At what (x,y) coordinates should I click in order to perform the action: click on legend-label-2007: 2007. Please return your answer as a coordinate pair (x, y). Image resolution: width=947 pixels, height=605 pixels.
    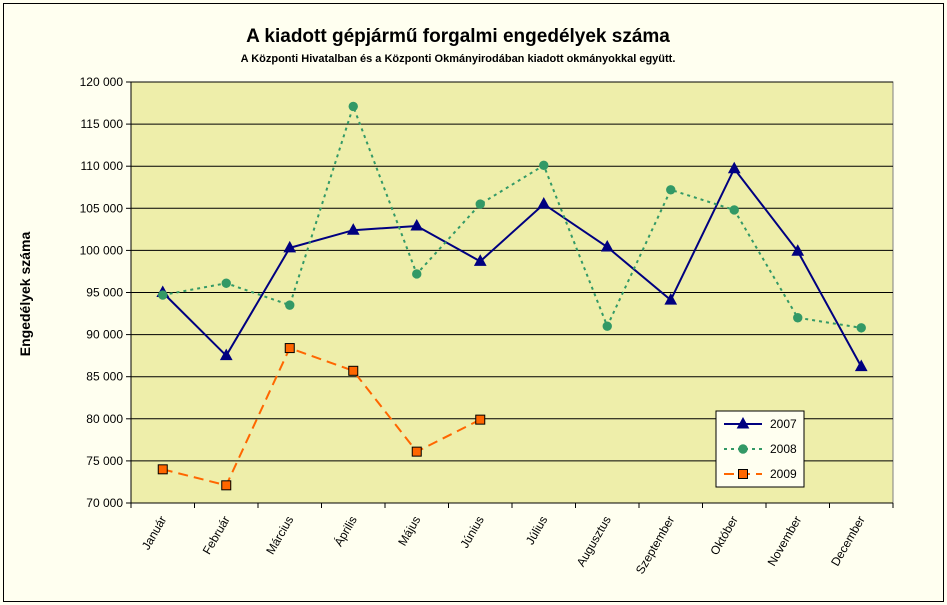
    Looking at the image, I should click on (783, 424).